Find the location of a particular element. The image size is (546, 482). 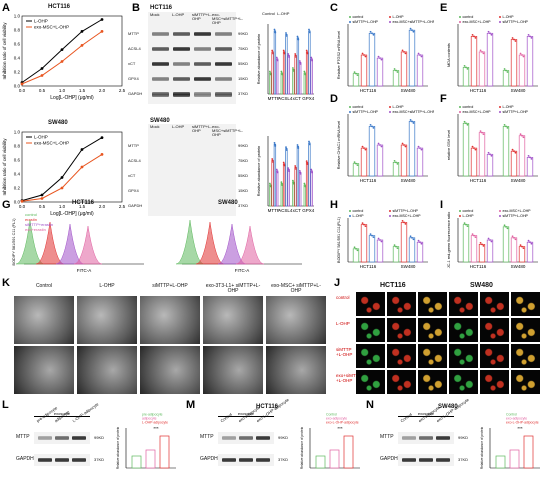

panel-letter-l: L is located at coordinates (5, 405).